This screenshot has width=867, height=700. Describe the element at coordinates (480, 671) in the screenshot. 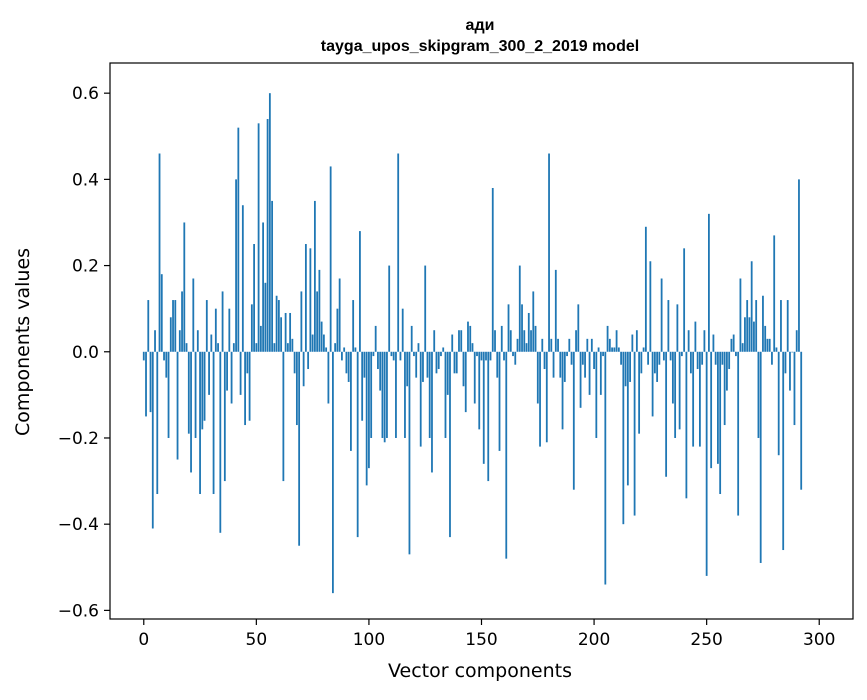

I see `x-axis-label: Vector components` at that location.